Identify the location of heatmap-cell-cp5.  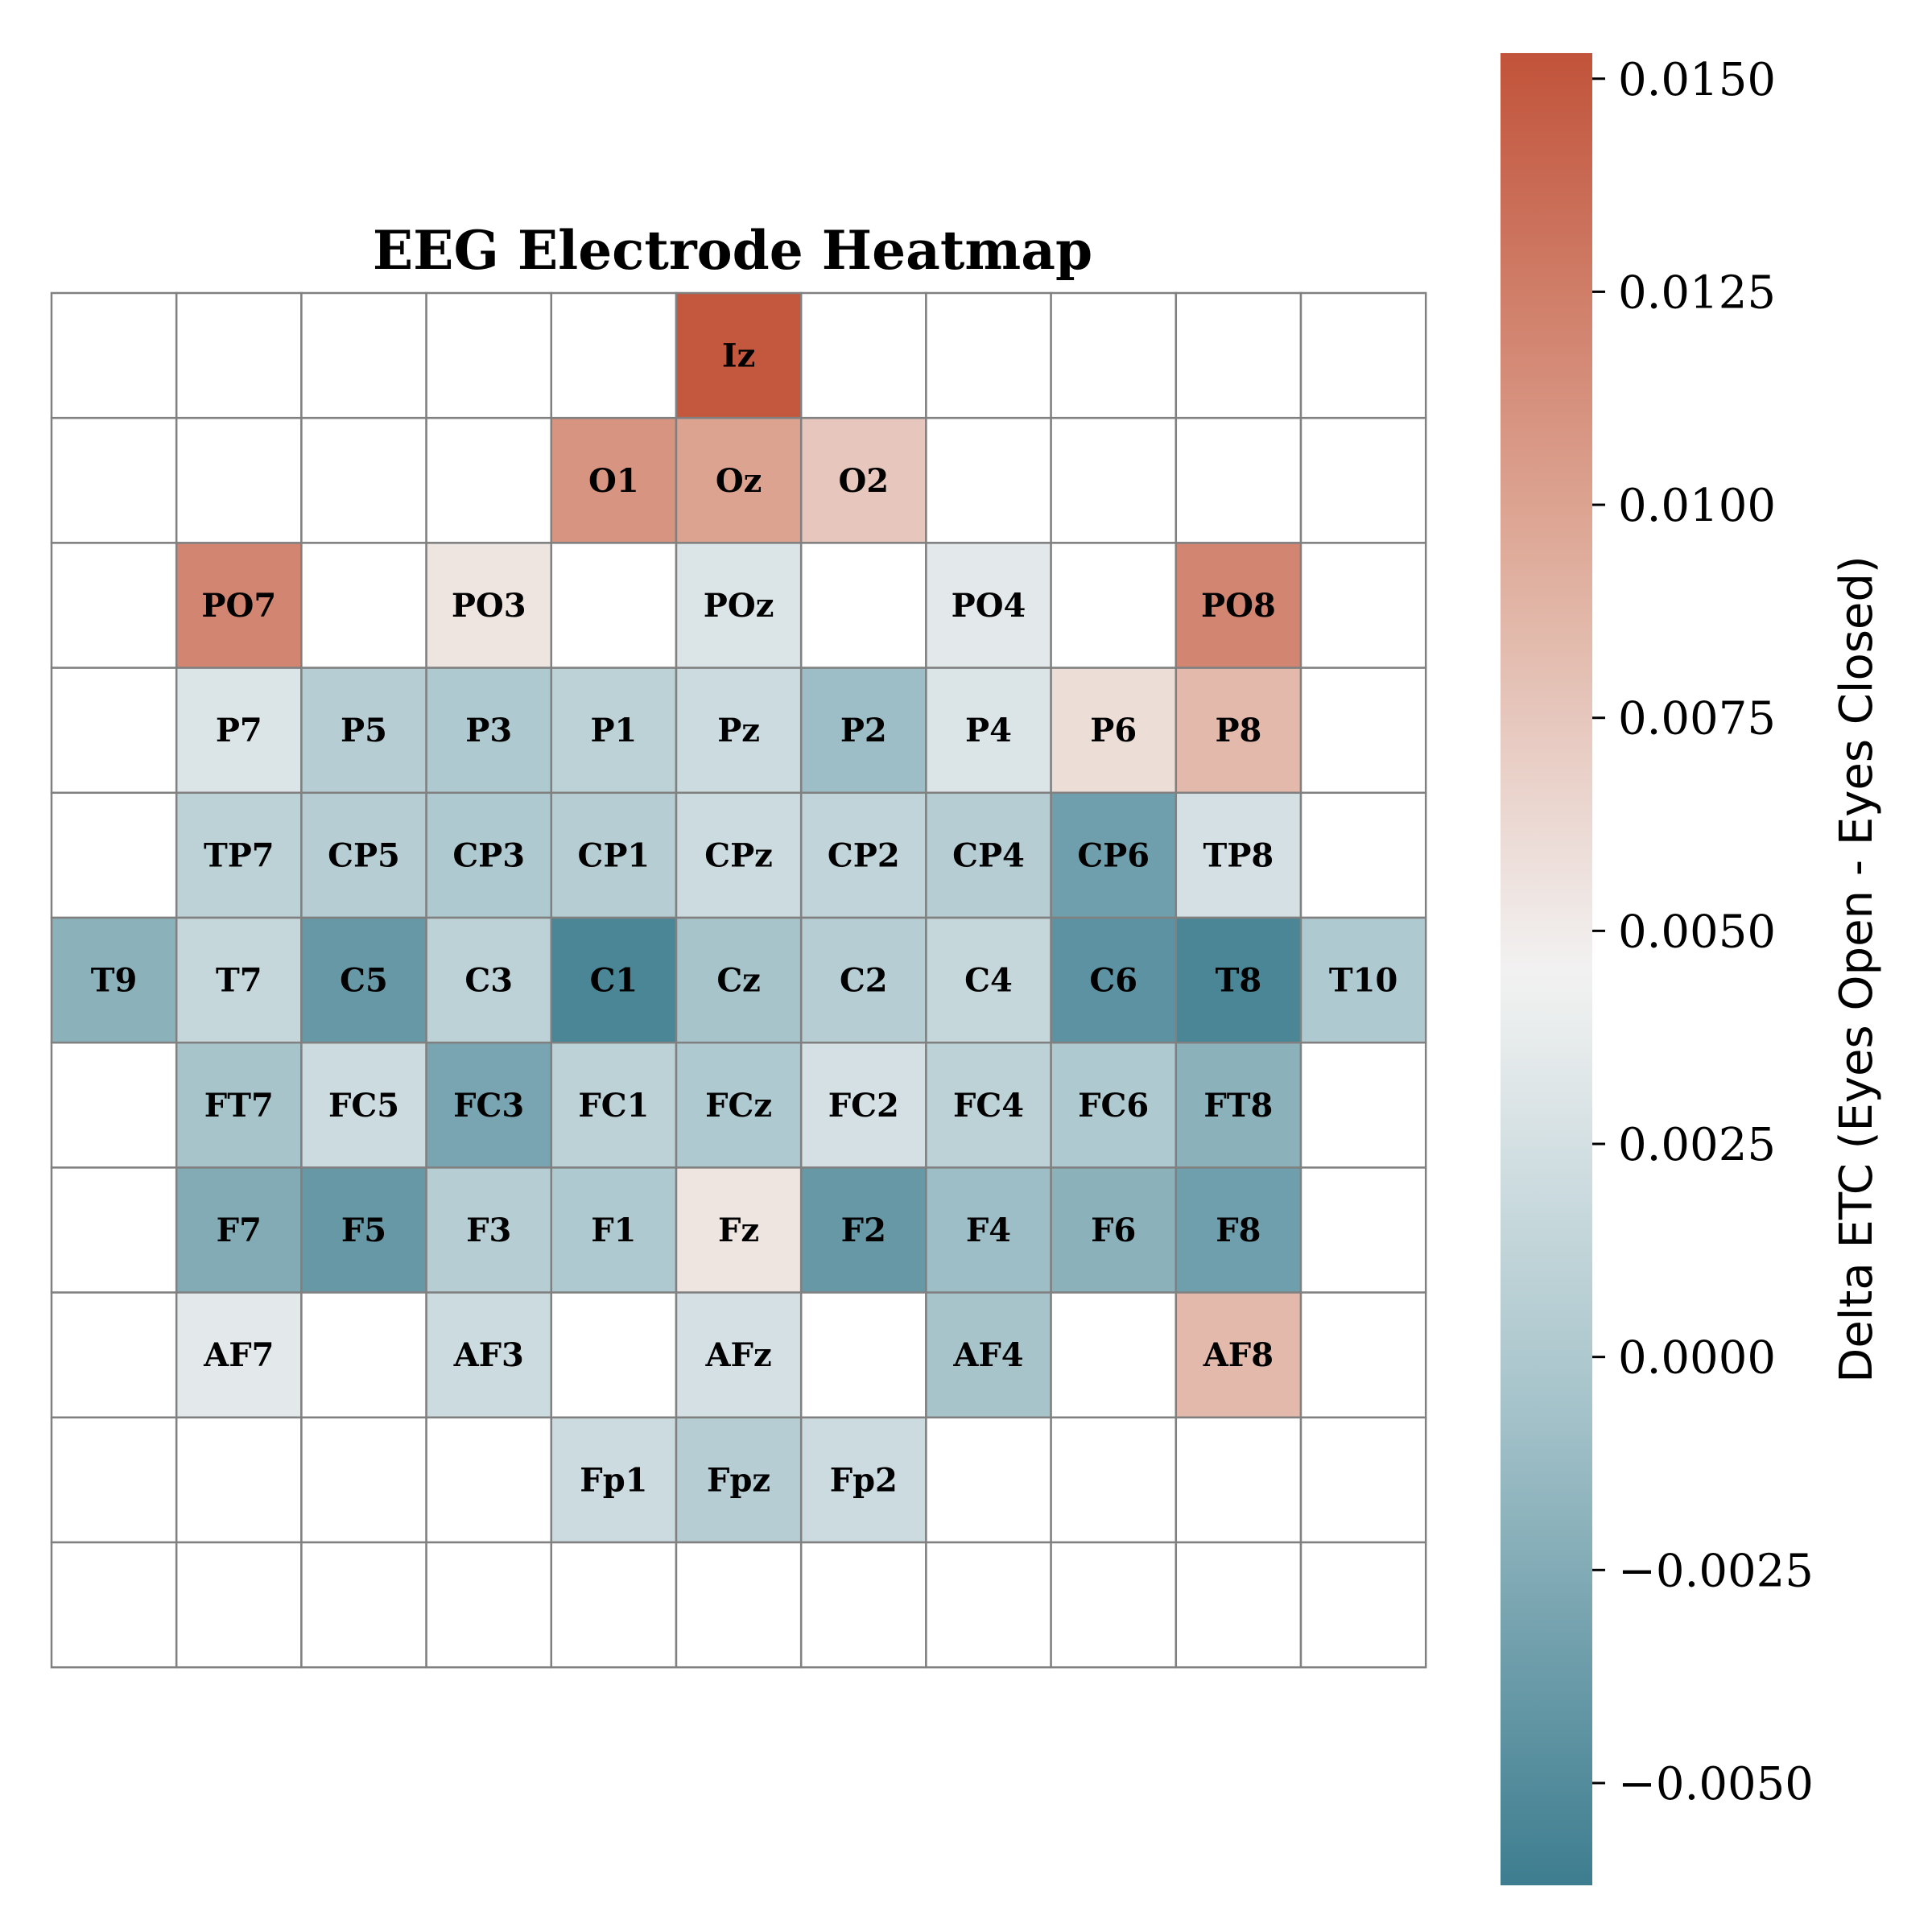
(363, 855).